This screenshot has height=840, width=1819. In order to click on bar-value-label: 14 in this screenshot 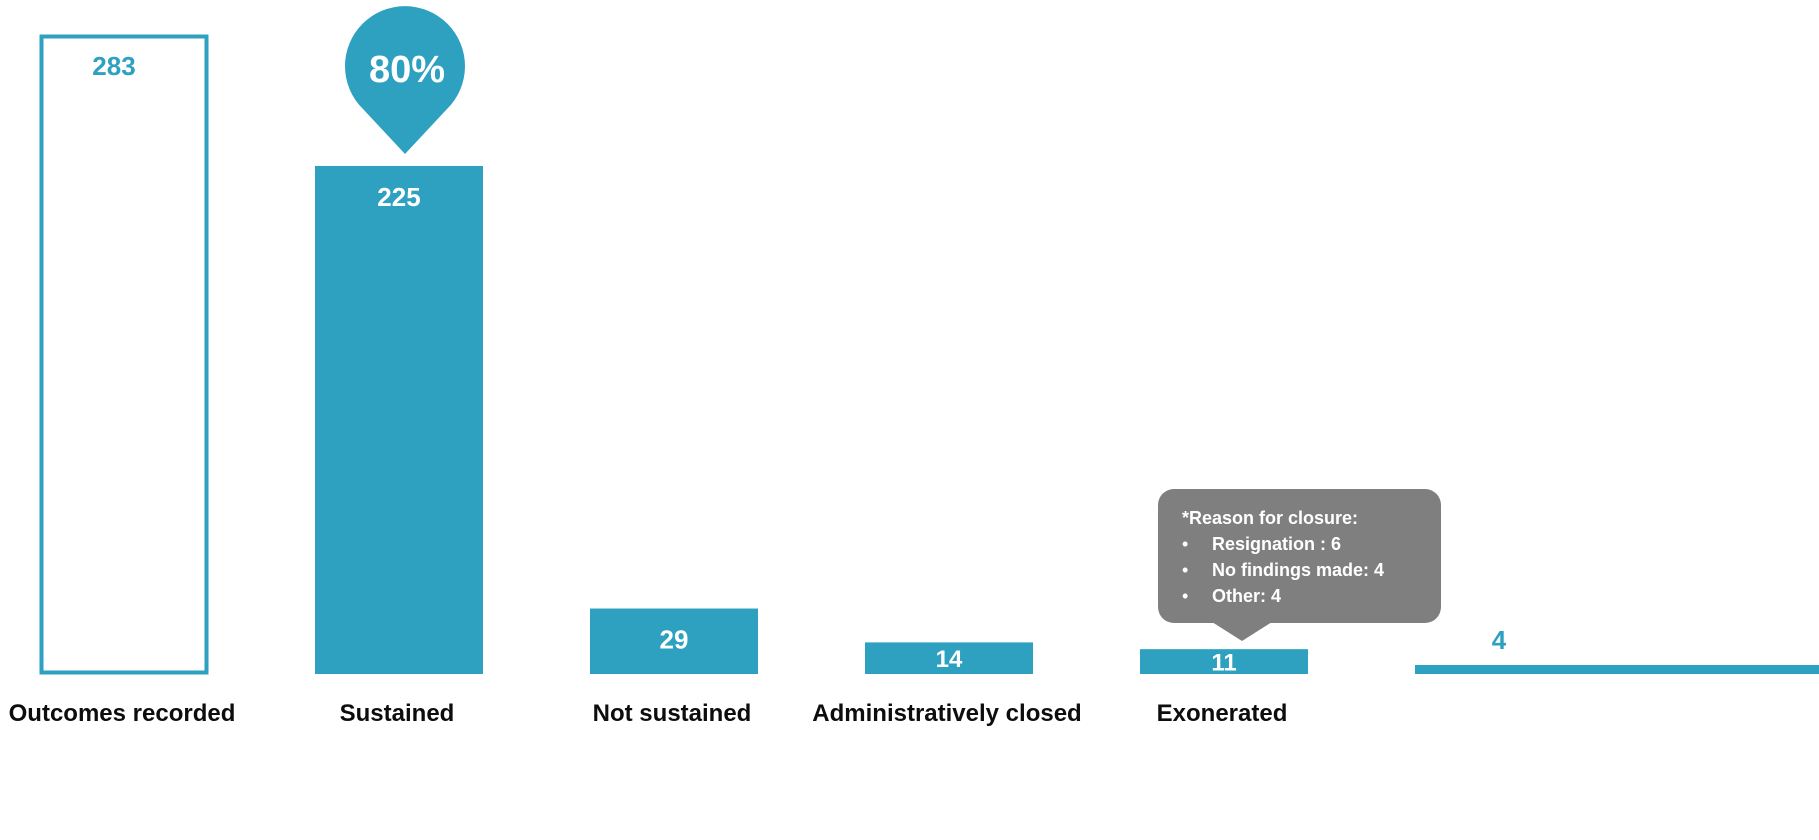, I will do `click(949, 659)`.